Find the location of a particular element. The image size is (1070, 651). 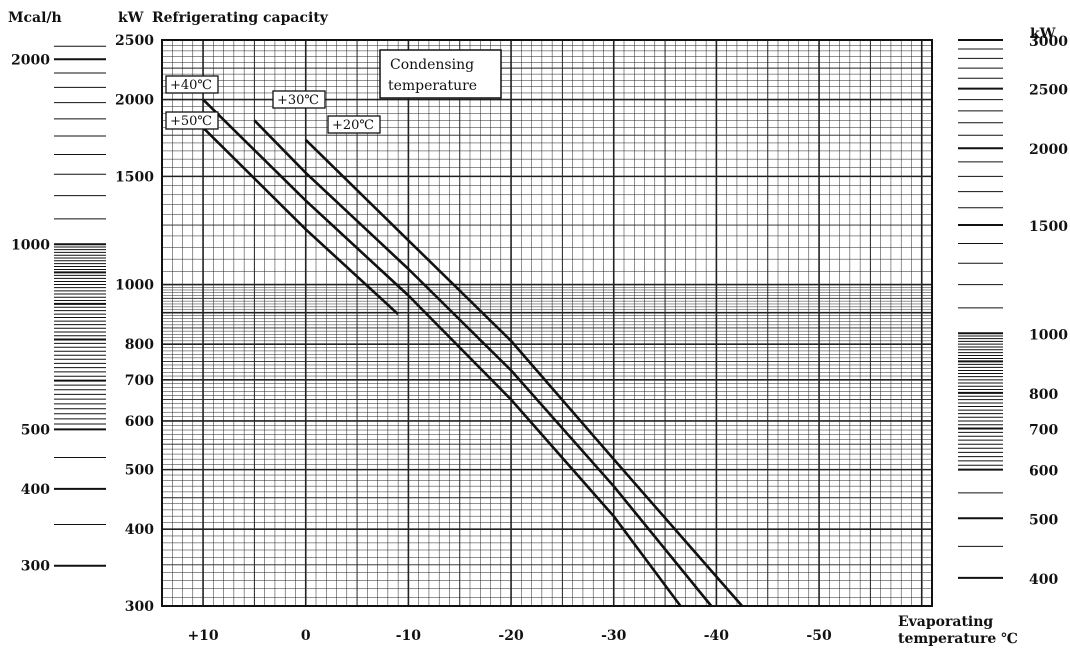

series-line is located at coordinates (300, 221).